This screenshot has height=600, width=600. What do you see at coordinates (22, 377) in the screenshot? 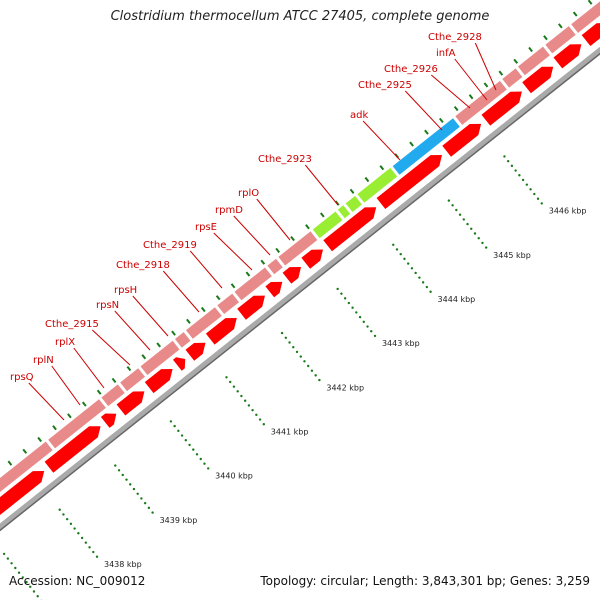
I see `gene-label: rpsQ` at bounding box center [22, 377].